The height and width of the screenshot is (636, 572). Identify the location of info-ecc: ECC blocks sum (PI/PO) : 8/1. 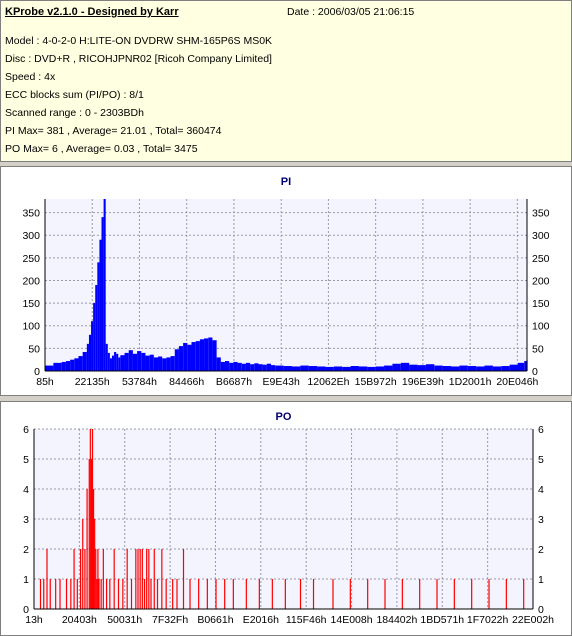
(74, 95).